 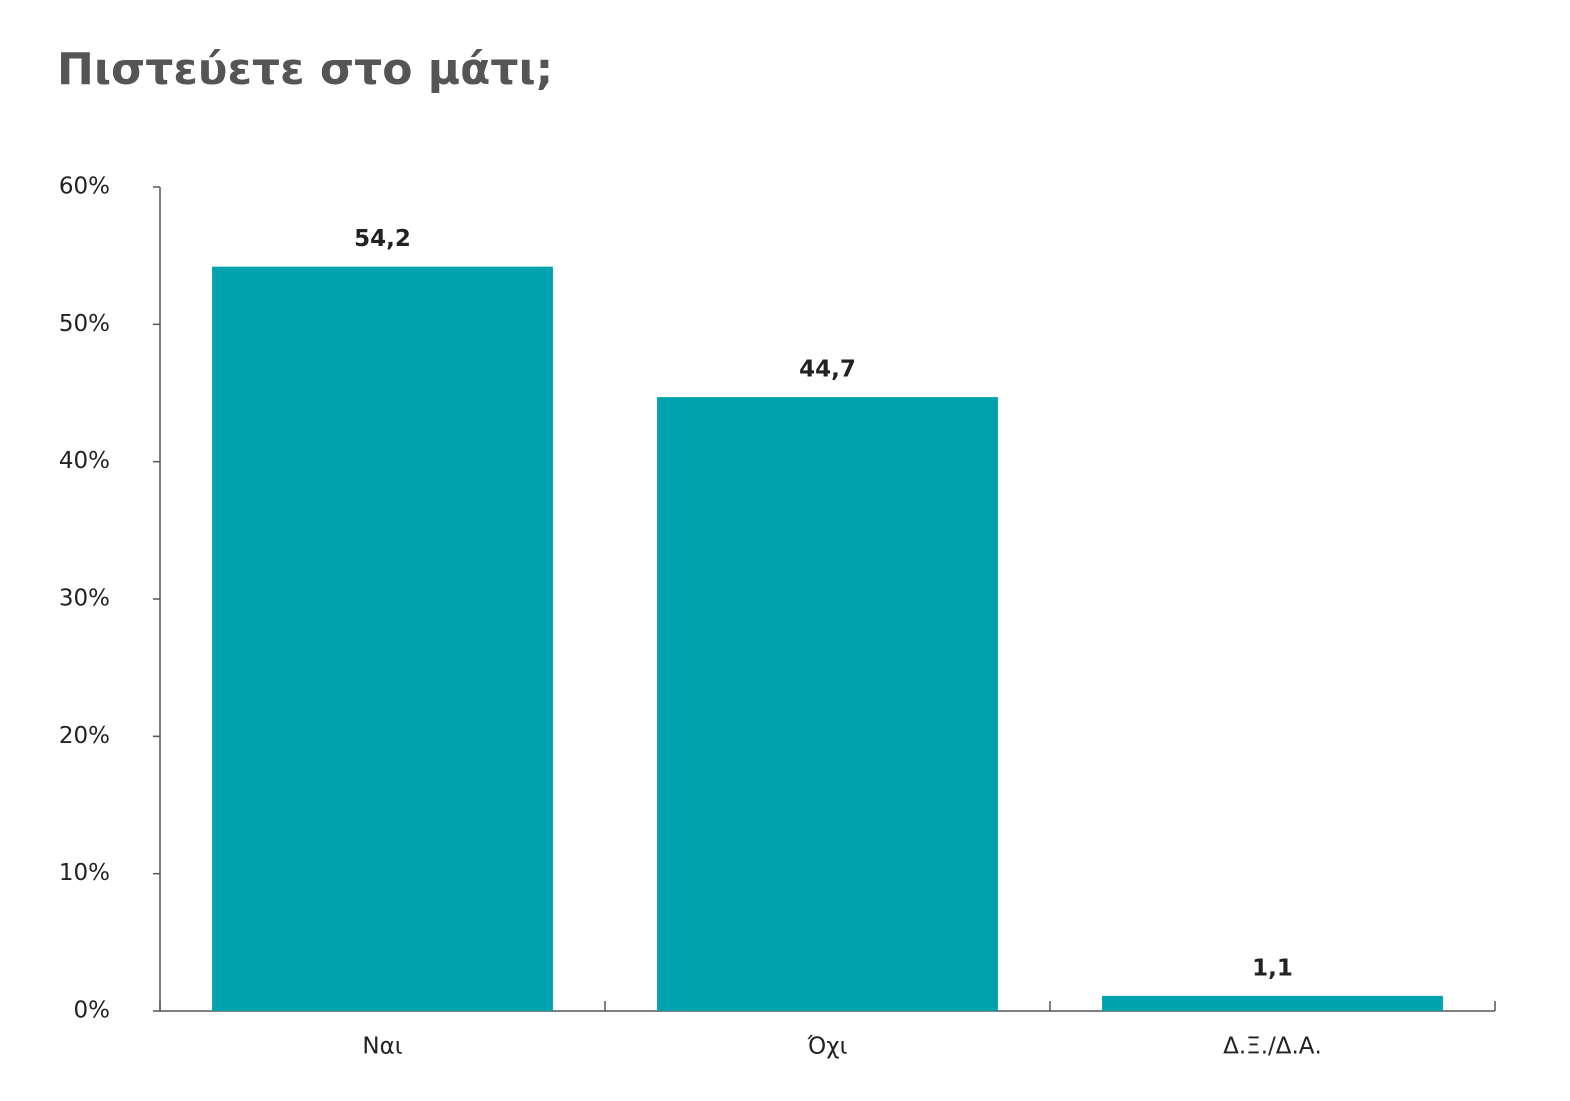 I want to click on y-tick-label: 0%, so click(x=92, y=1011).